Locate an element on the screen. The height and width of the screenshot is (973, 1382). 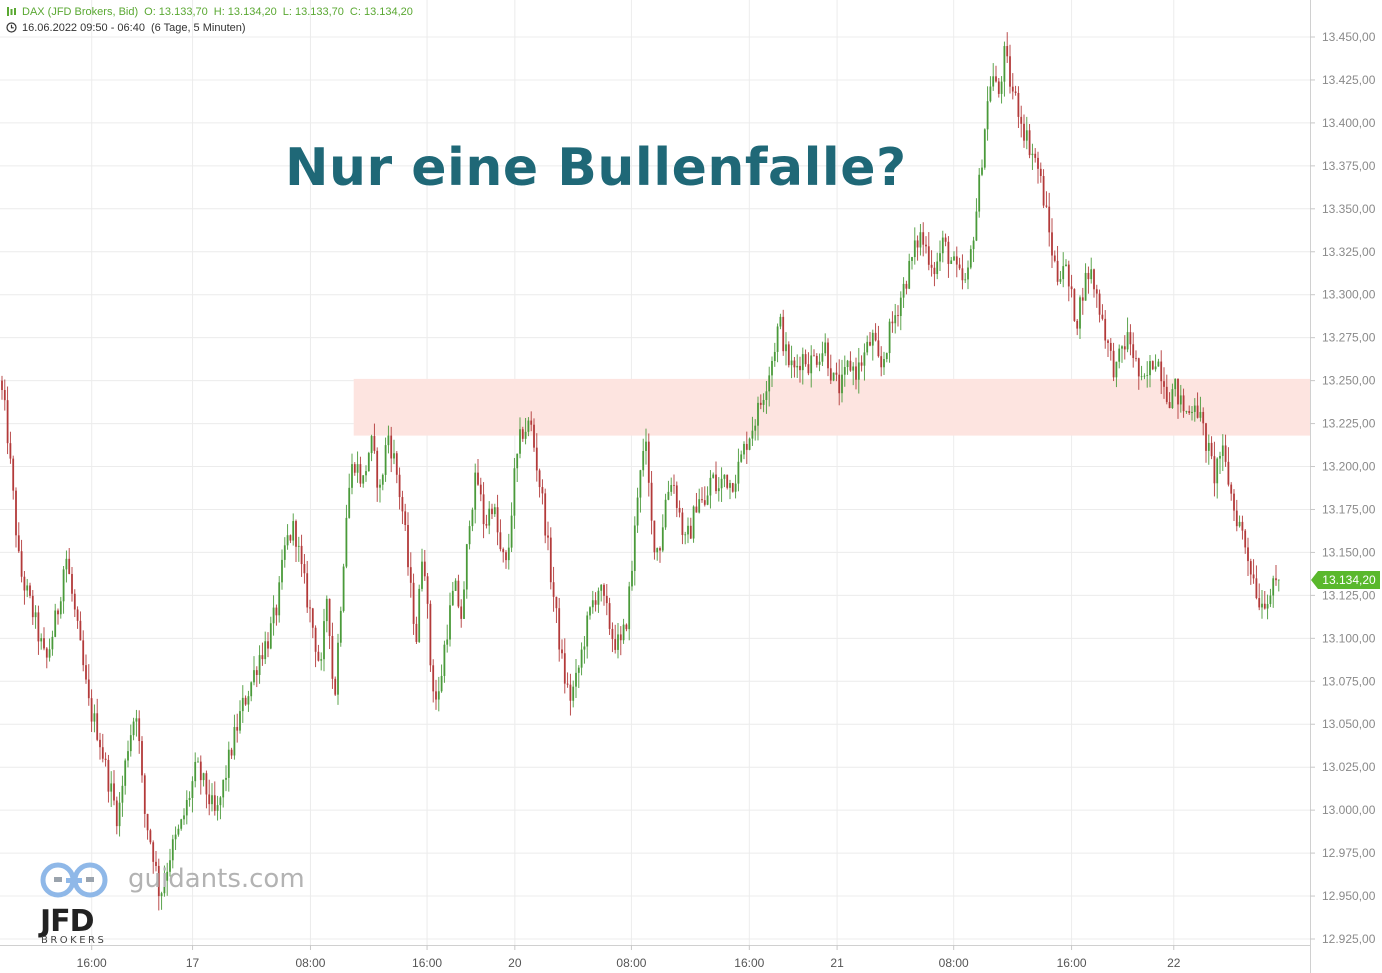
watermark-site: guidants.com is located at coordinates (216, 879).